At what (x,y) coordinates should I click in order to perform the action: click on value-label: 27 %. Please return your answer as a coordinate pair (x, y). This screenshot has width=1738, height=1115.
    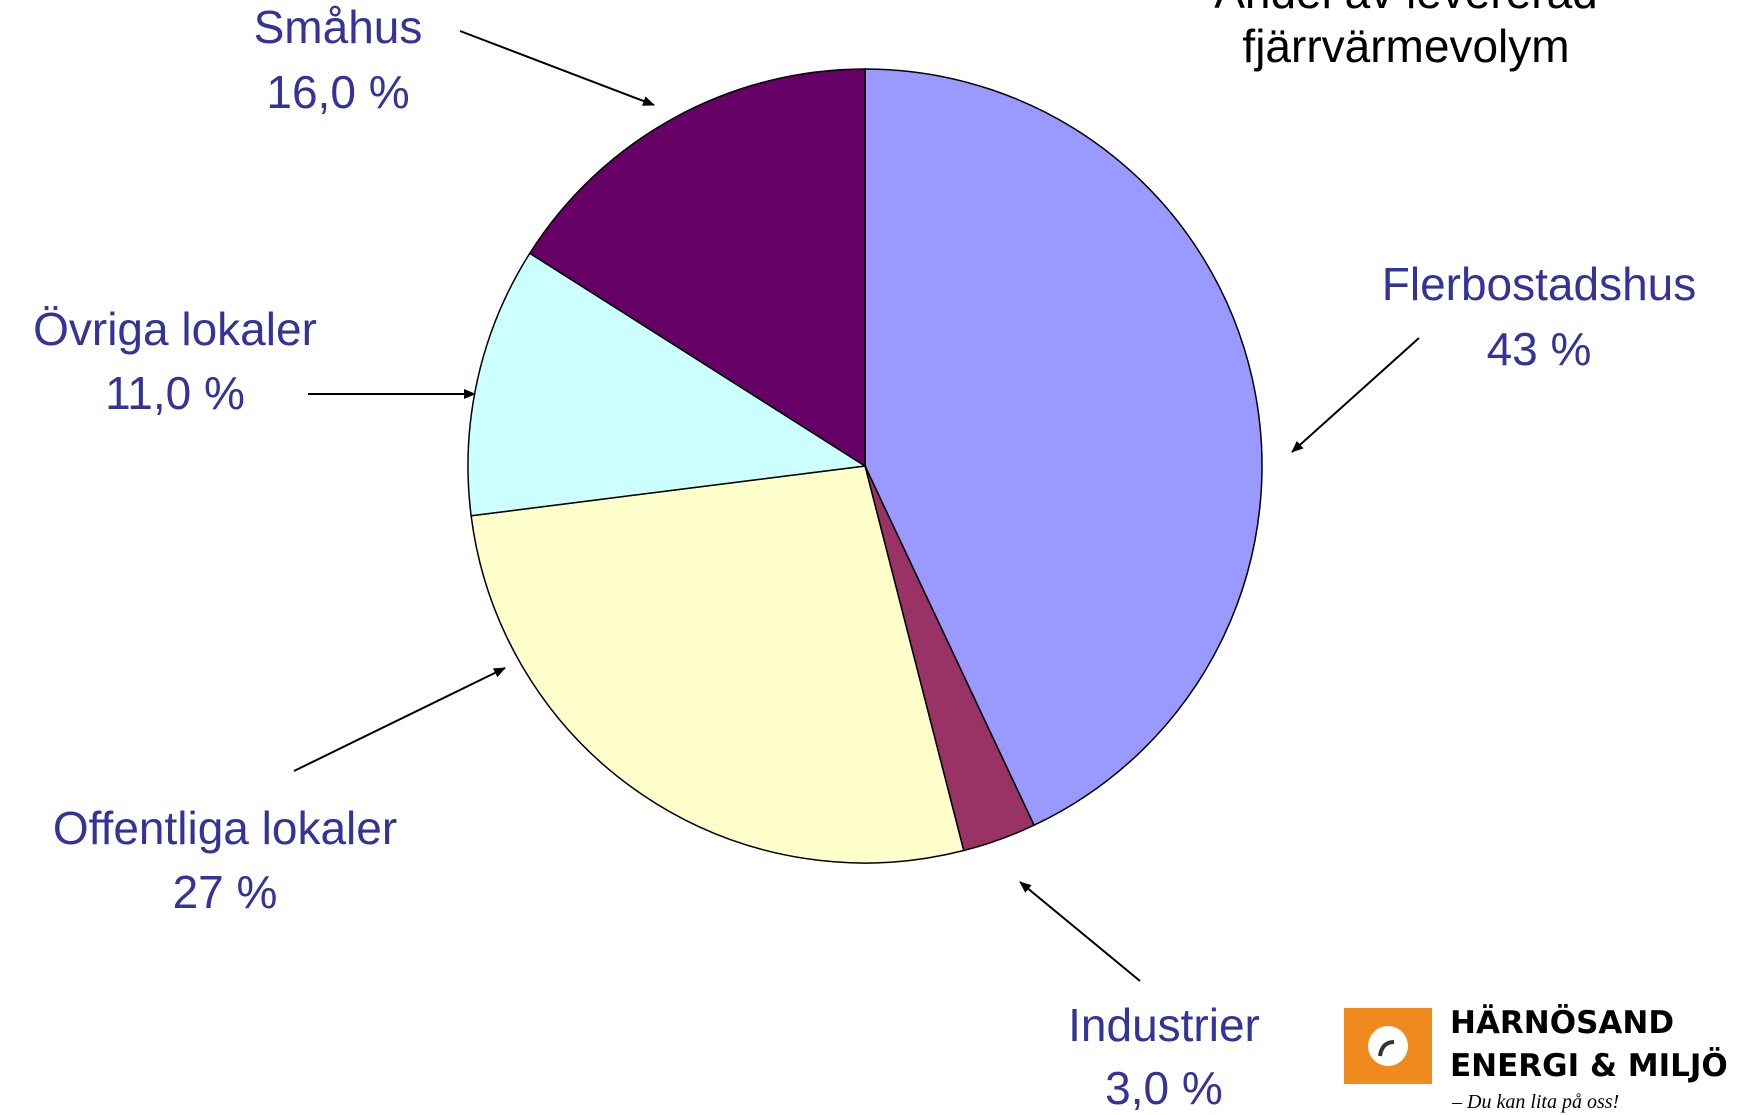
    Looking at the image, I should click on (225, 892).